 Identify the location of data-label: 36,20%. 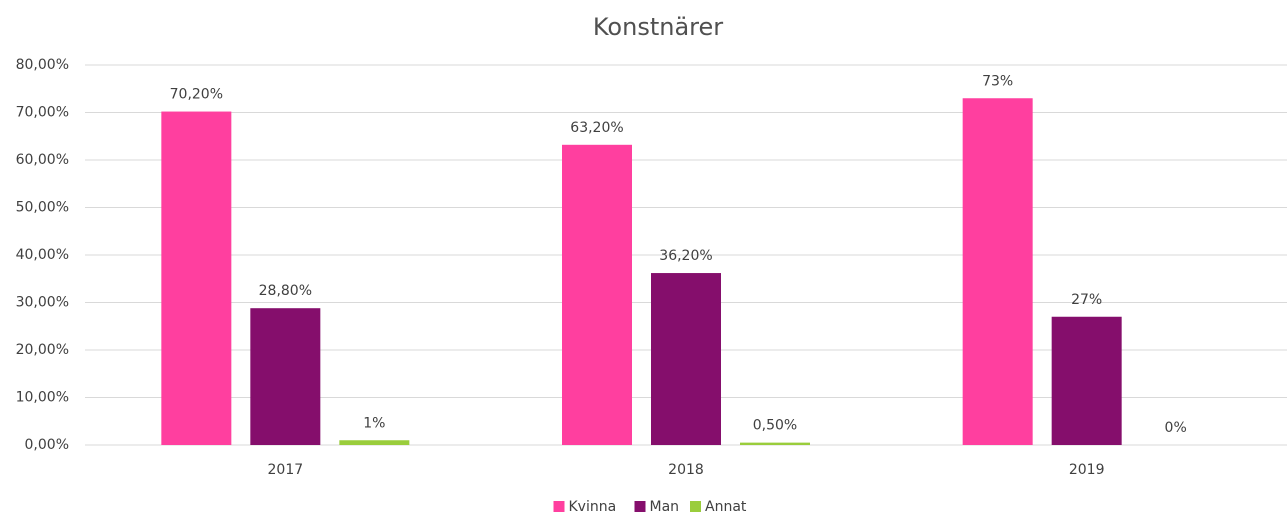
(685, 256).